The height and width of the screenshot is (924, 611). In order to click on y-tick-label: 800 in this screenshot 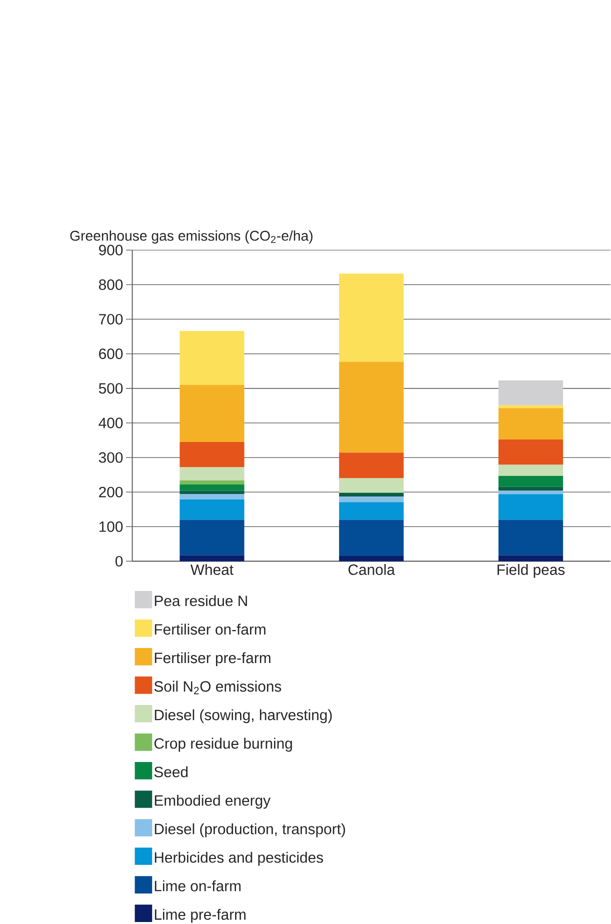, I will do `click(111, 284)`.